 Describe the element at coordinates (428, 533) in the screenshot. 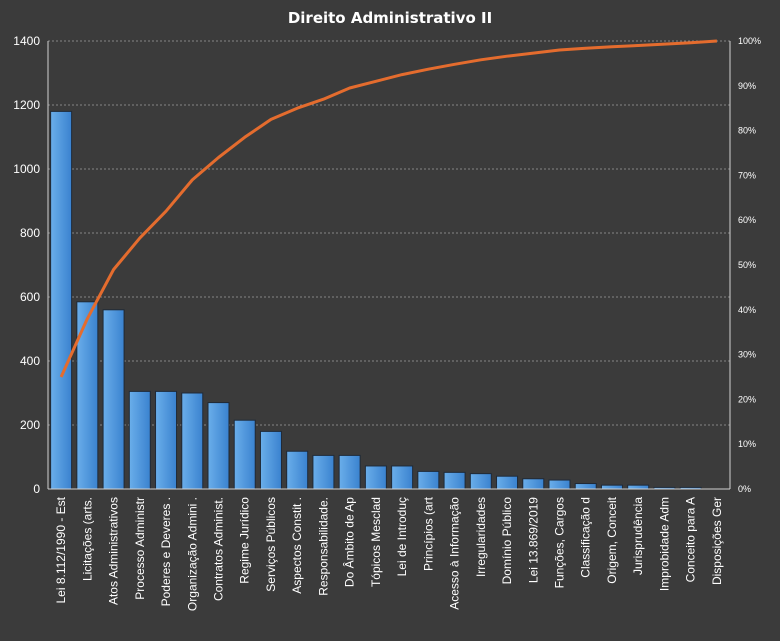

I see `x-tick-label: Princípios (art` at that location.